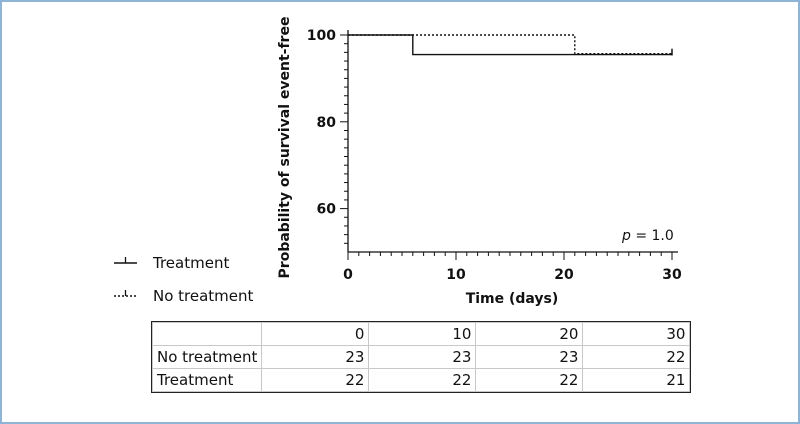 This screenshot has height=424, width=800. Describe the element at coordinates (190, 263) in the screenshot. I see `legend-label: Treatment` at that location.